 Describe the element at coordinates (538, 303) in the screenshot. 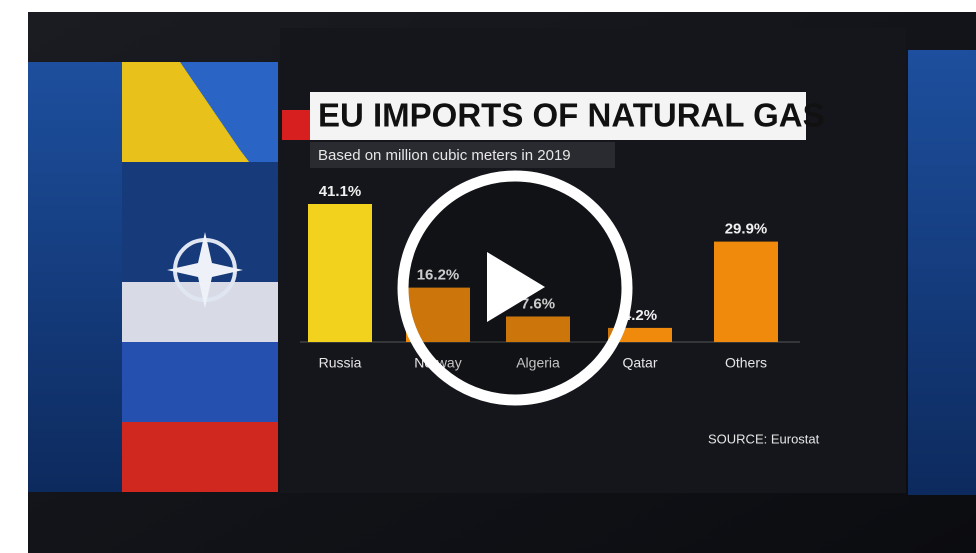

I see `value-label: 7.6%` at that location.